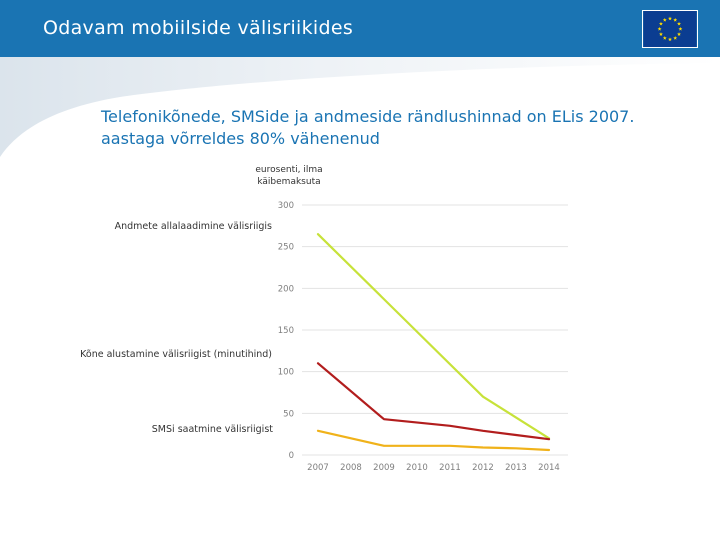 This screenshot has width=720, height=540. Describe the element at coordinates (670, 29) in the screenshot. I see `eu-flag-icon` at that location.